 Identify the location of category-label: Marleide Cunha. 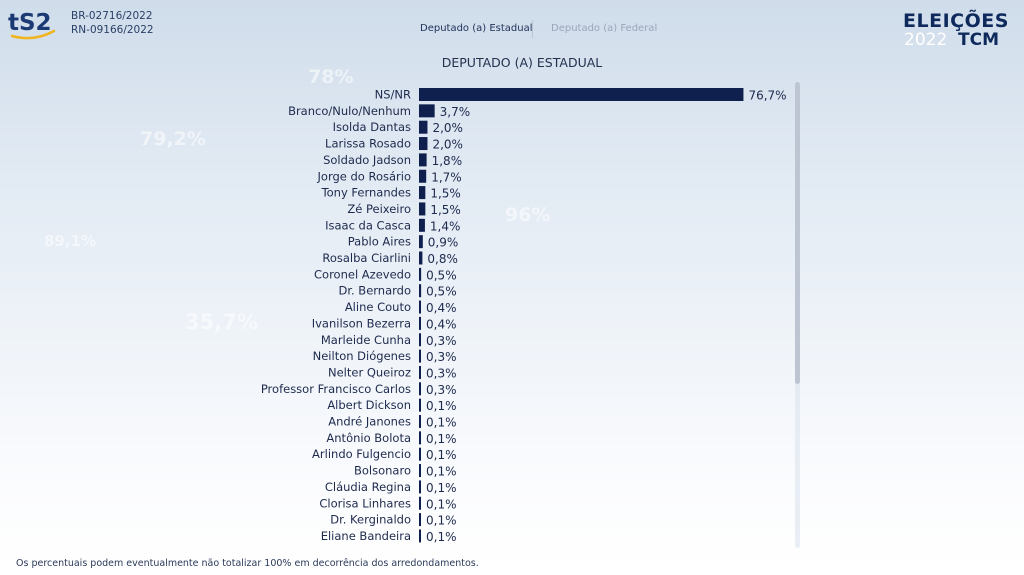
(366, 340).